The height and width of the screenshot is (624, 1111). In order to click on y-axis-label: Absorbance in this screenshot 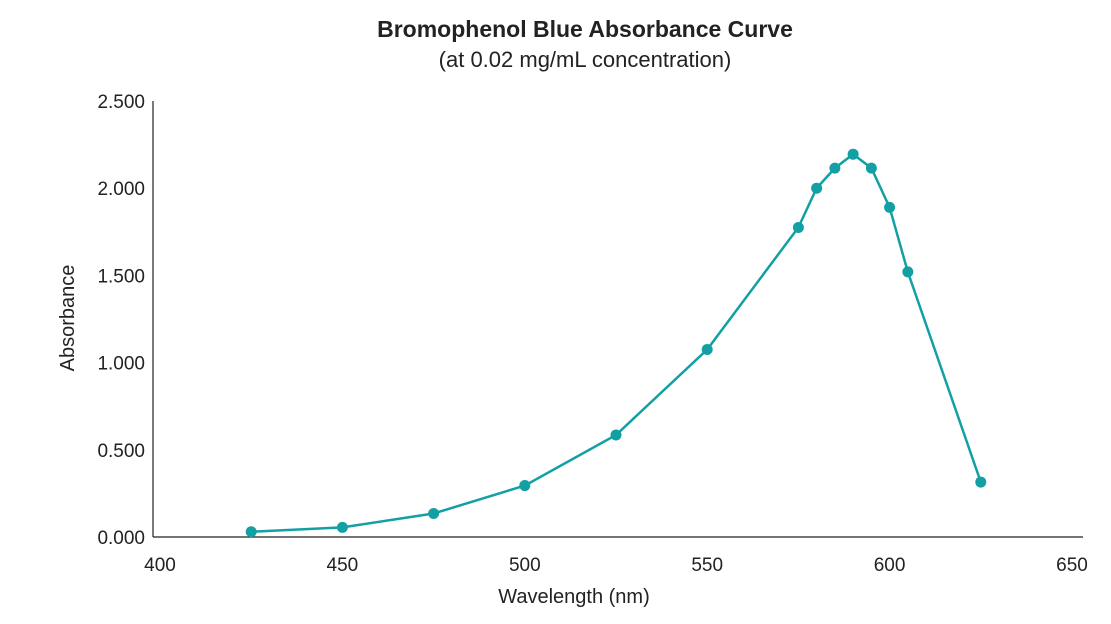, I will do `click(68, 318)`.